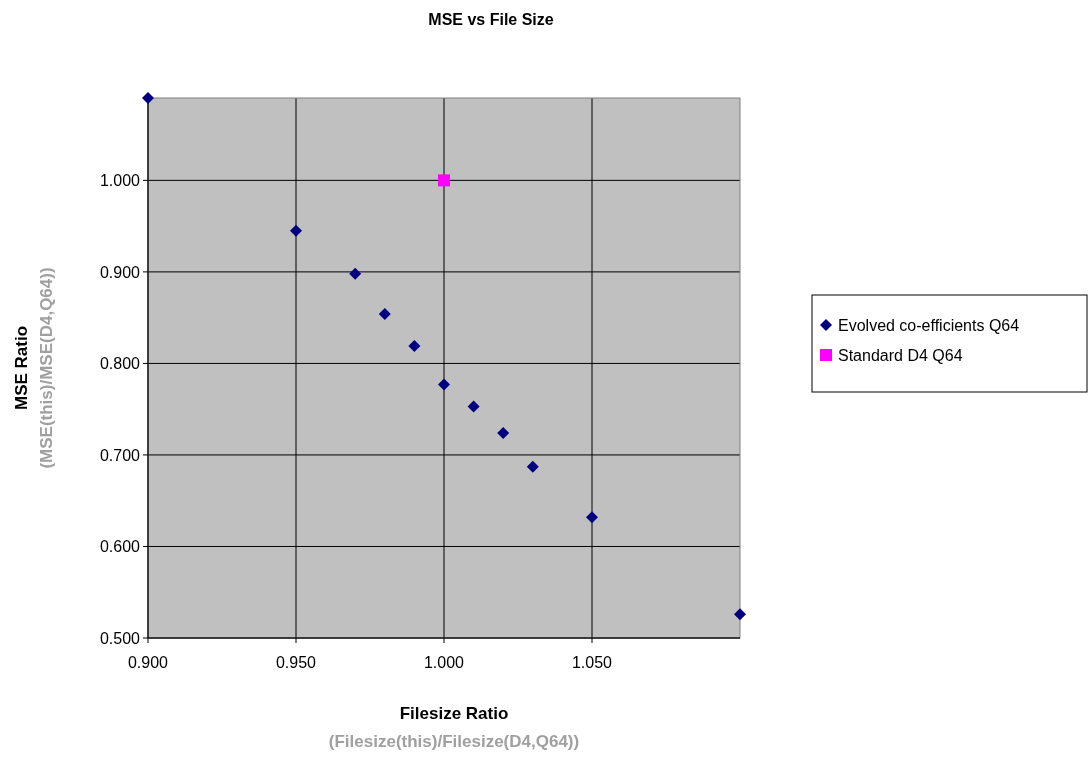 The height and width of the screenshot is (759, 1091). Describe the element at coordinates (148, 662) in the screenshot. I see `x-tick-label: 0.900` at that location.